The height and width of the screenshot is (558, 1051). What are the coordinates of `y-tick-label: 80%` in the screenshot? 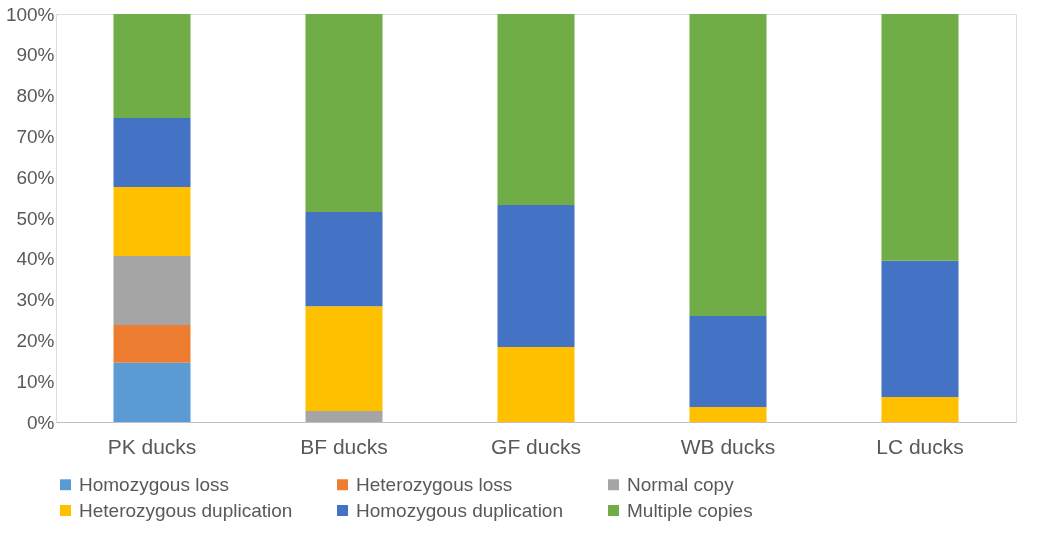 It's located at (35, 96).